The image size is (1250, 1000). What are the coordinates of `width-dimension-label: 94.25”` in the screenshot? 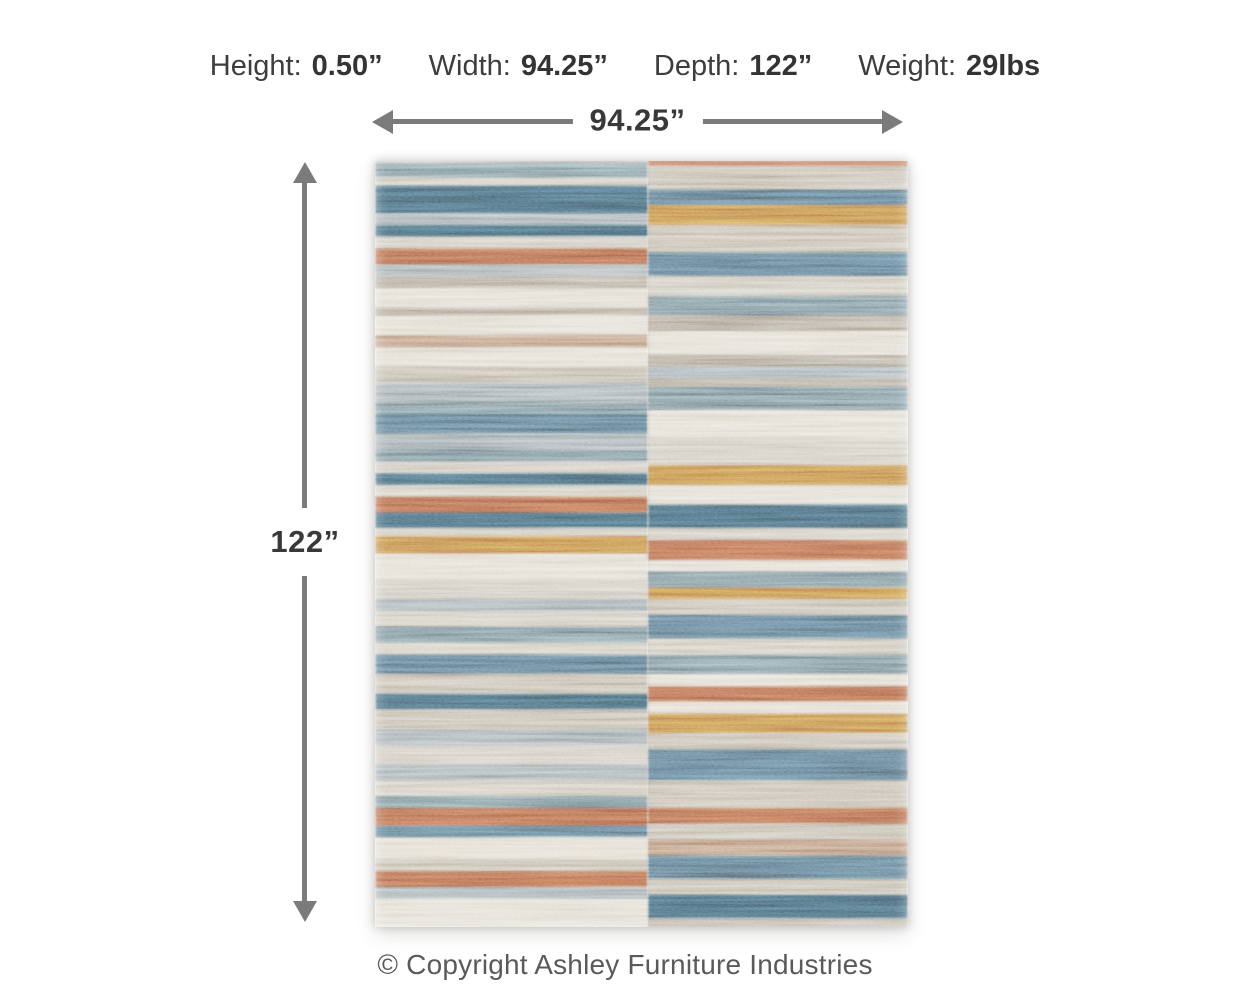 It's located at (637, 120).